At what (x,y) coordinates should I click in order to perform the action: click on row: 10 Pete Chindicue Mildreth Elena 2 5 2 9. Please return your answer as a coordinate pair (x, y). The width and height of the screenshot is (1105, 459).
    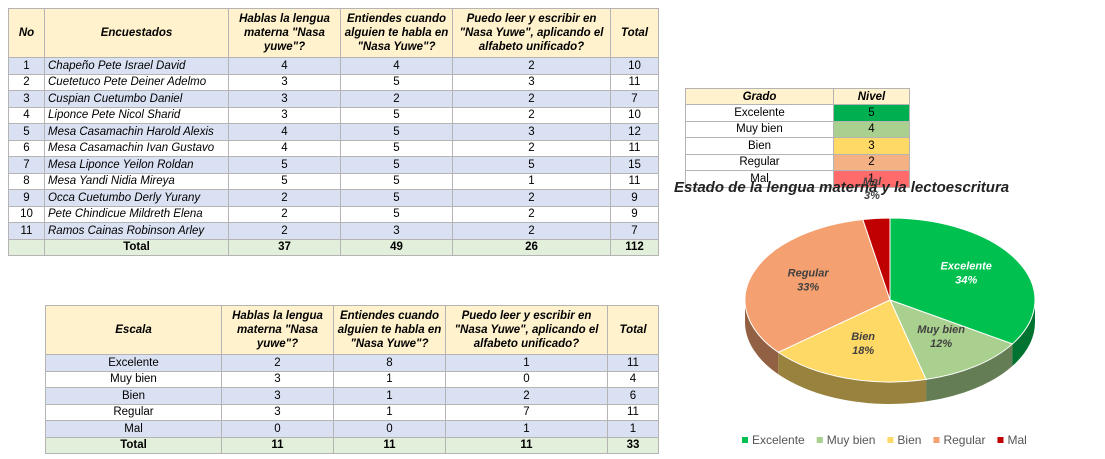
    Looking at the image, I should click on (333, 214).